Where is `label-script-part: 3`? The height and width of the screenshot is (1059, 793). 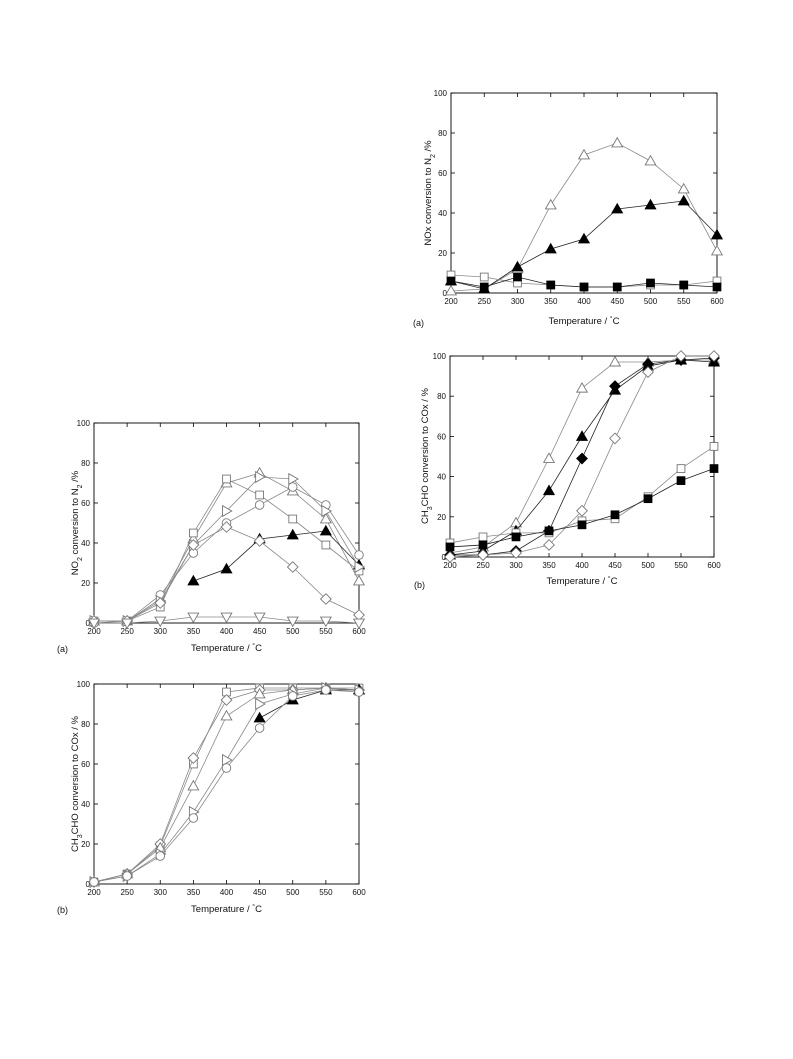
label-script-part: 3 is located at coordinates (430, 508).